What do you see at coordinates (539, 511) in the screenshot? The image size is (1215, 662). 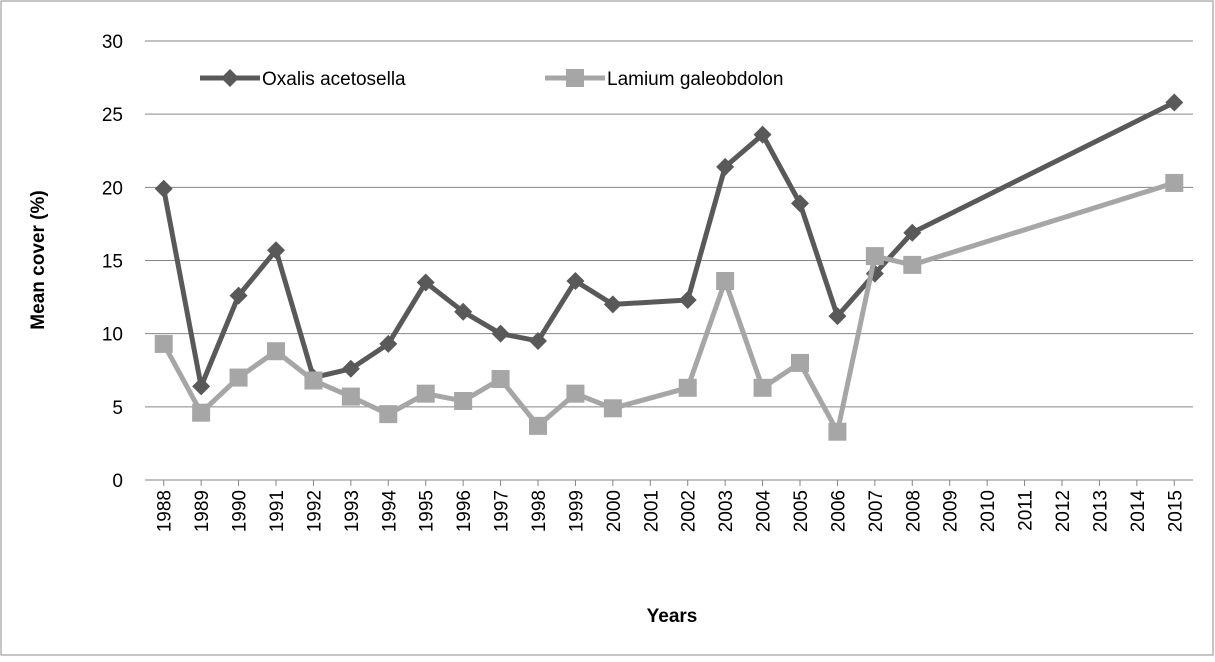 I see `x-tick-label: 1998` at bounding box center [539, 511].